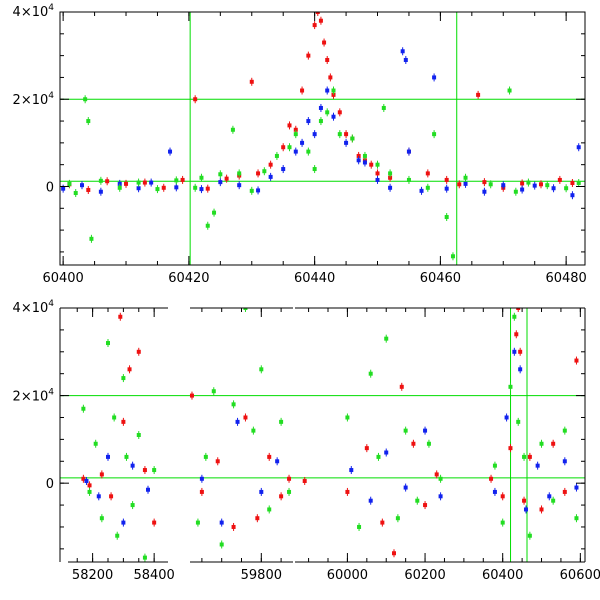 This screenshot has height=600, width=600. What do you see at coordinates (34, 99) in the screenshot?
I see `y-tick-label: 2×10⁴` at bounding box center [34, 99].